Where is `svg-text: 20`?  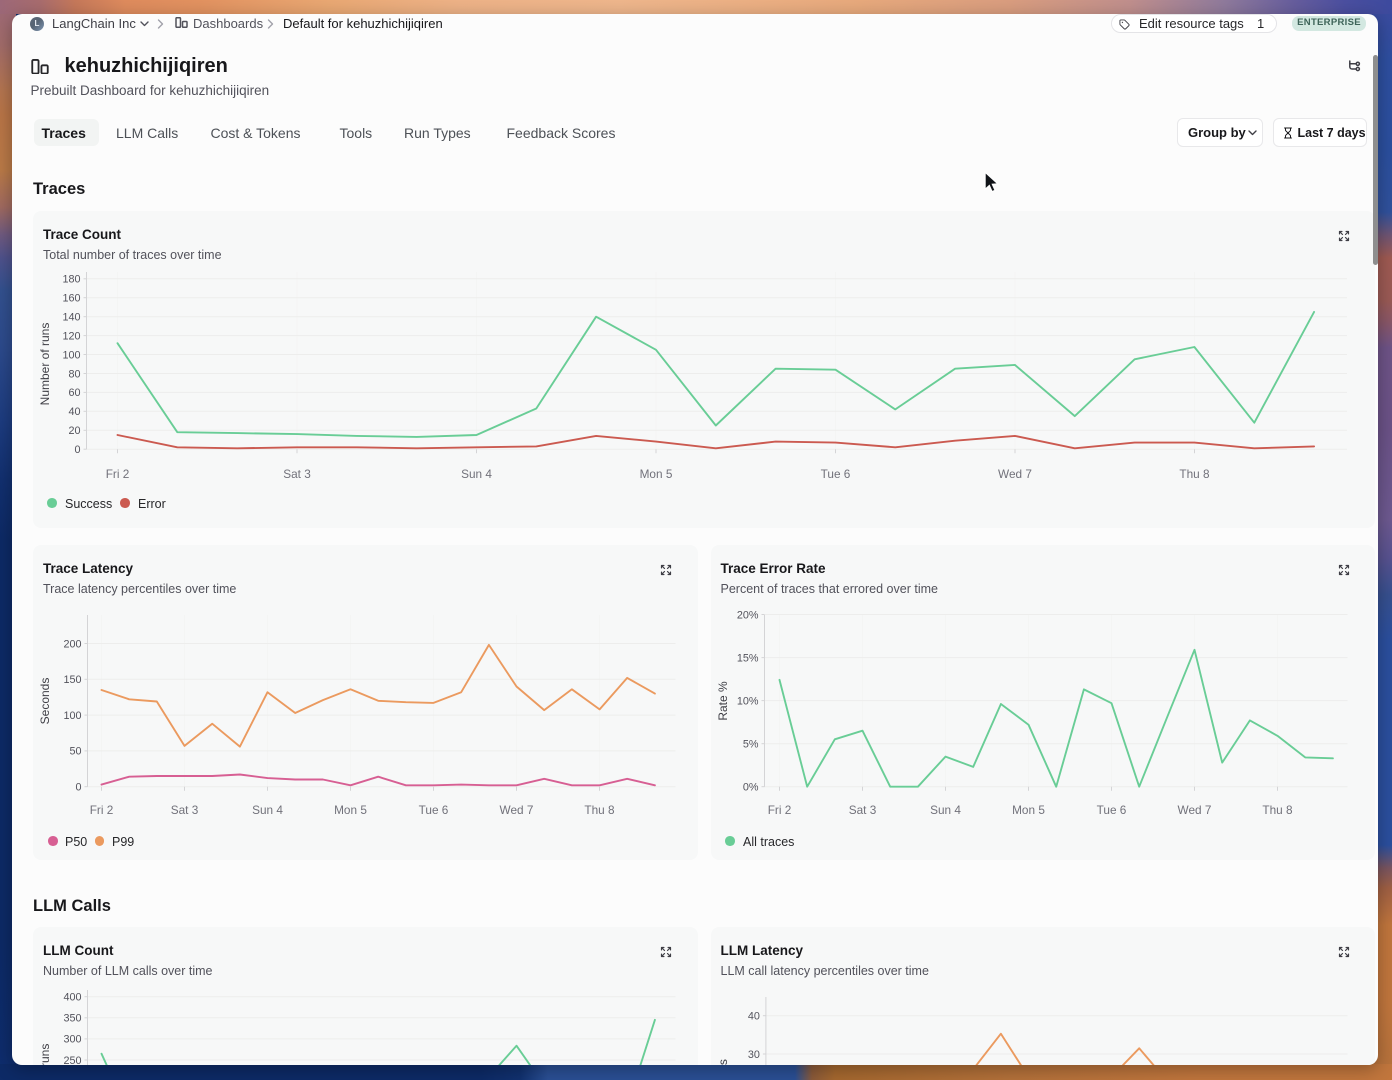 svg-text: 20 is located at coordinates (74, 431).